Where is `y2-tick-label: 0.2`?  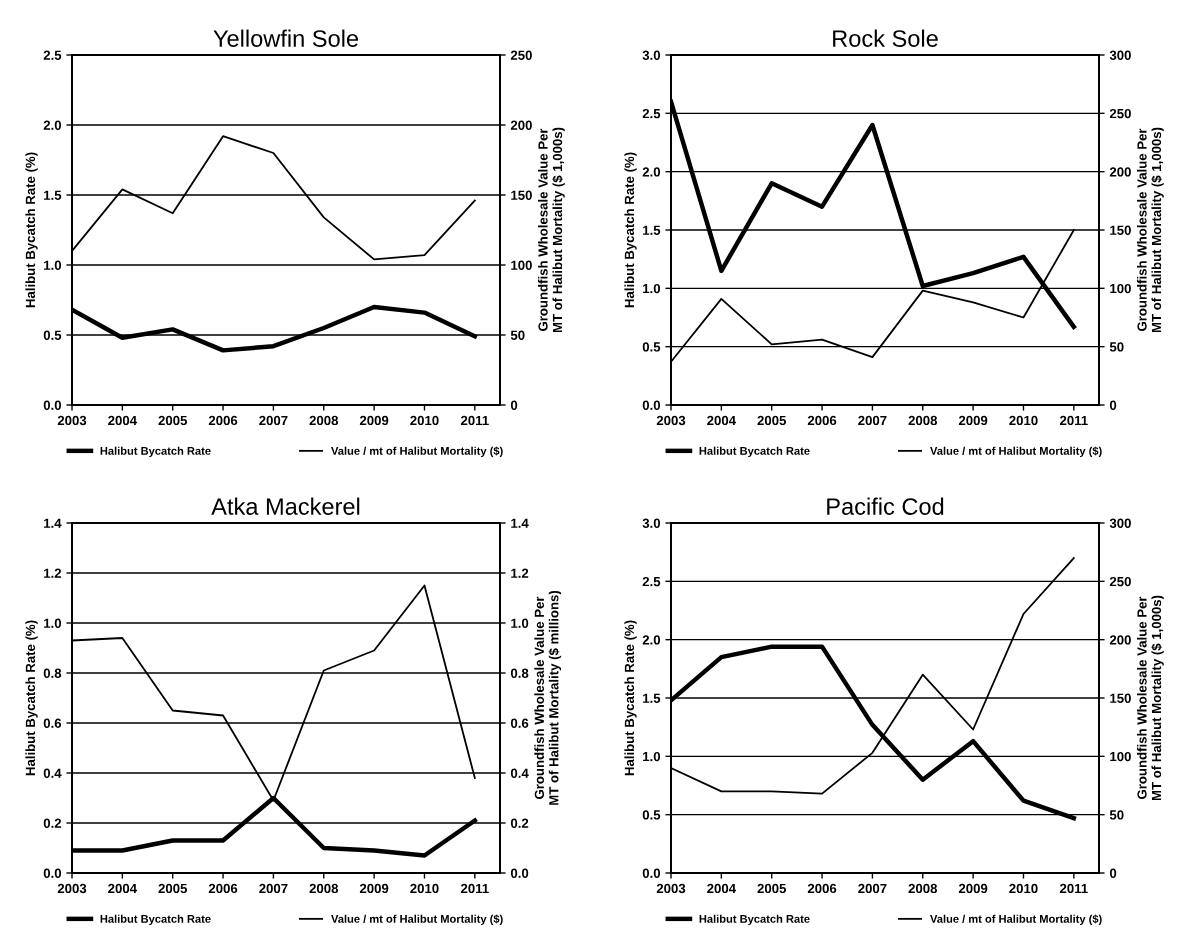
y2-tick-label: 0.2 is located at coordinates (519, 823).